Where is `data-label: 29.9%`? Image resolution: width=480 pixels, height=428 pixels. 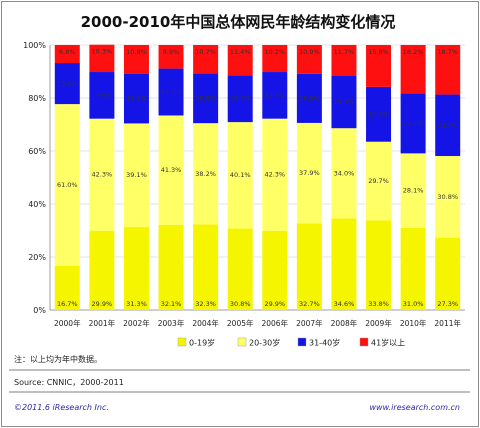 data-label: 29.9% is located at coordinates (274, 304).